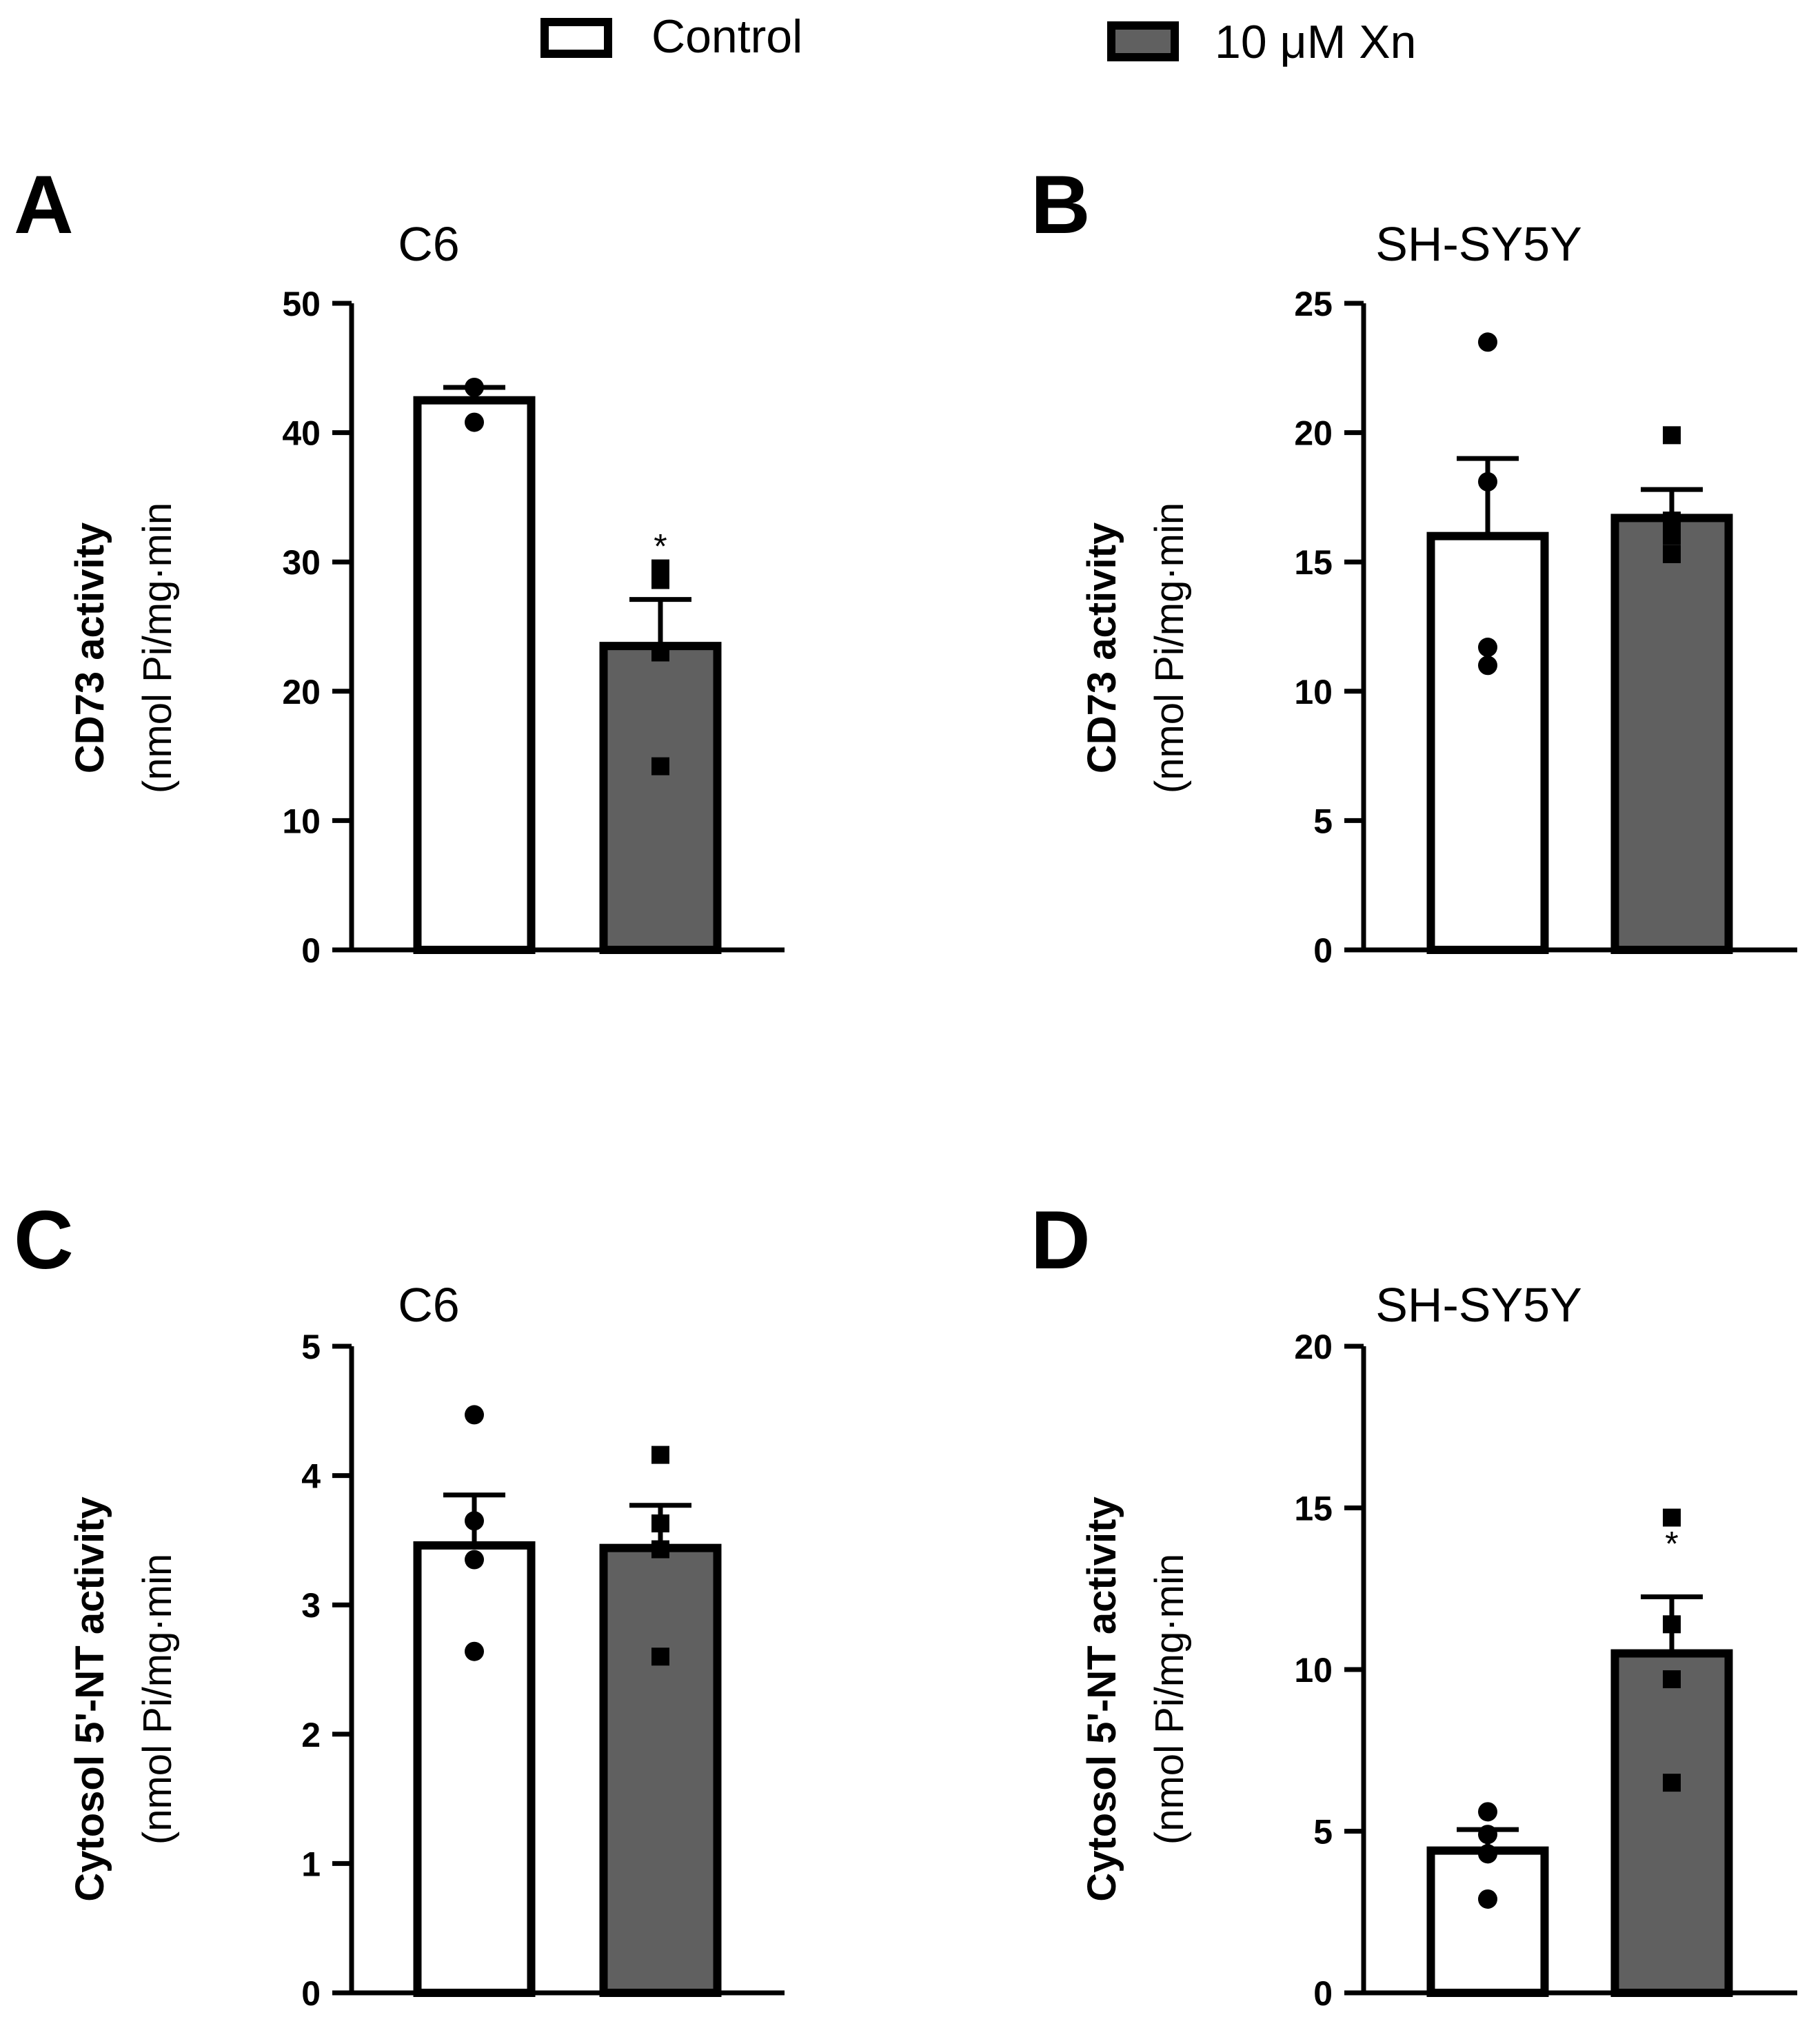 This screenshot has height=2028, width=1820. I want to click on legend-label-xn: 10 μM Xn, so click(1315, 42).